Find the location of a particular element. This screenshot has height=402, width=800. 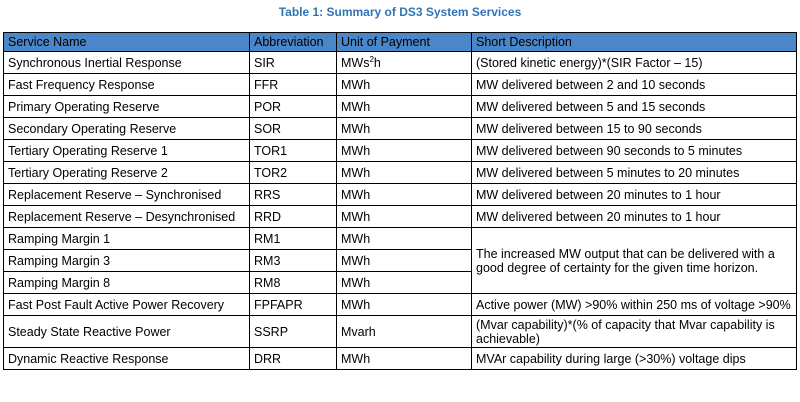

service-name-cell: Primary Operating Reserve is located at coordinates (126, 106).